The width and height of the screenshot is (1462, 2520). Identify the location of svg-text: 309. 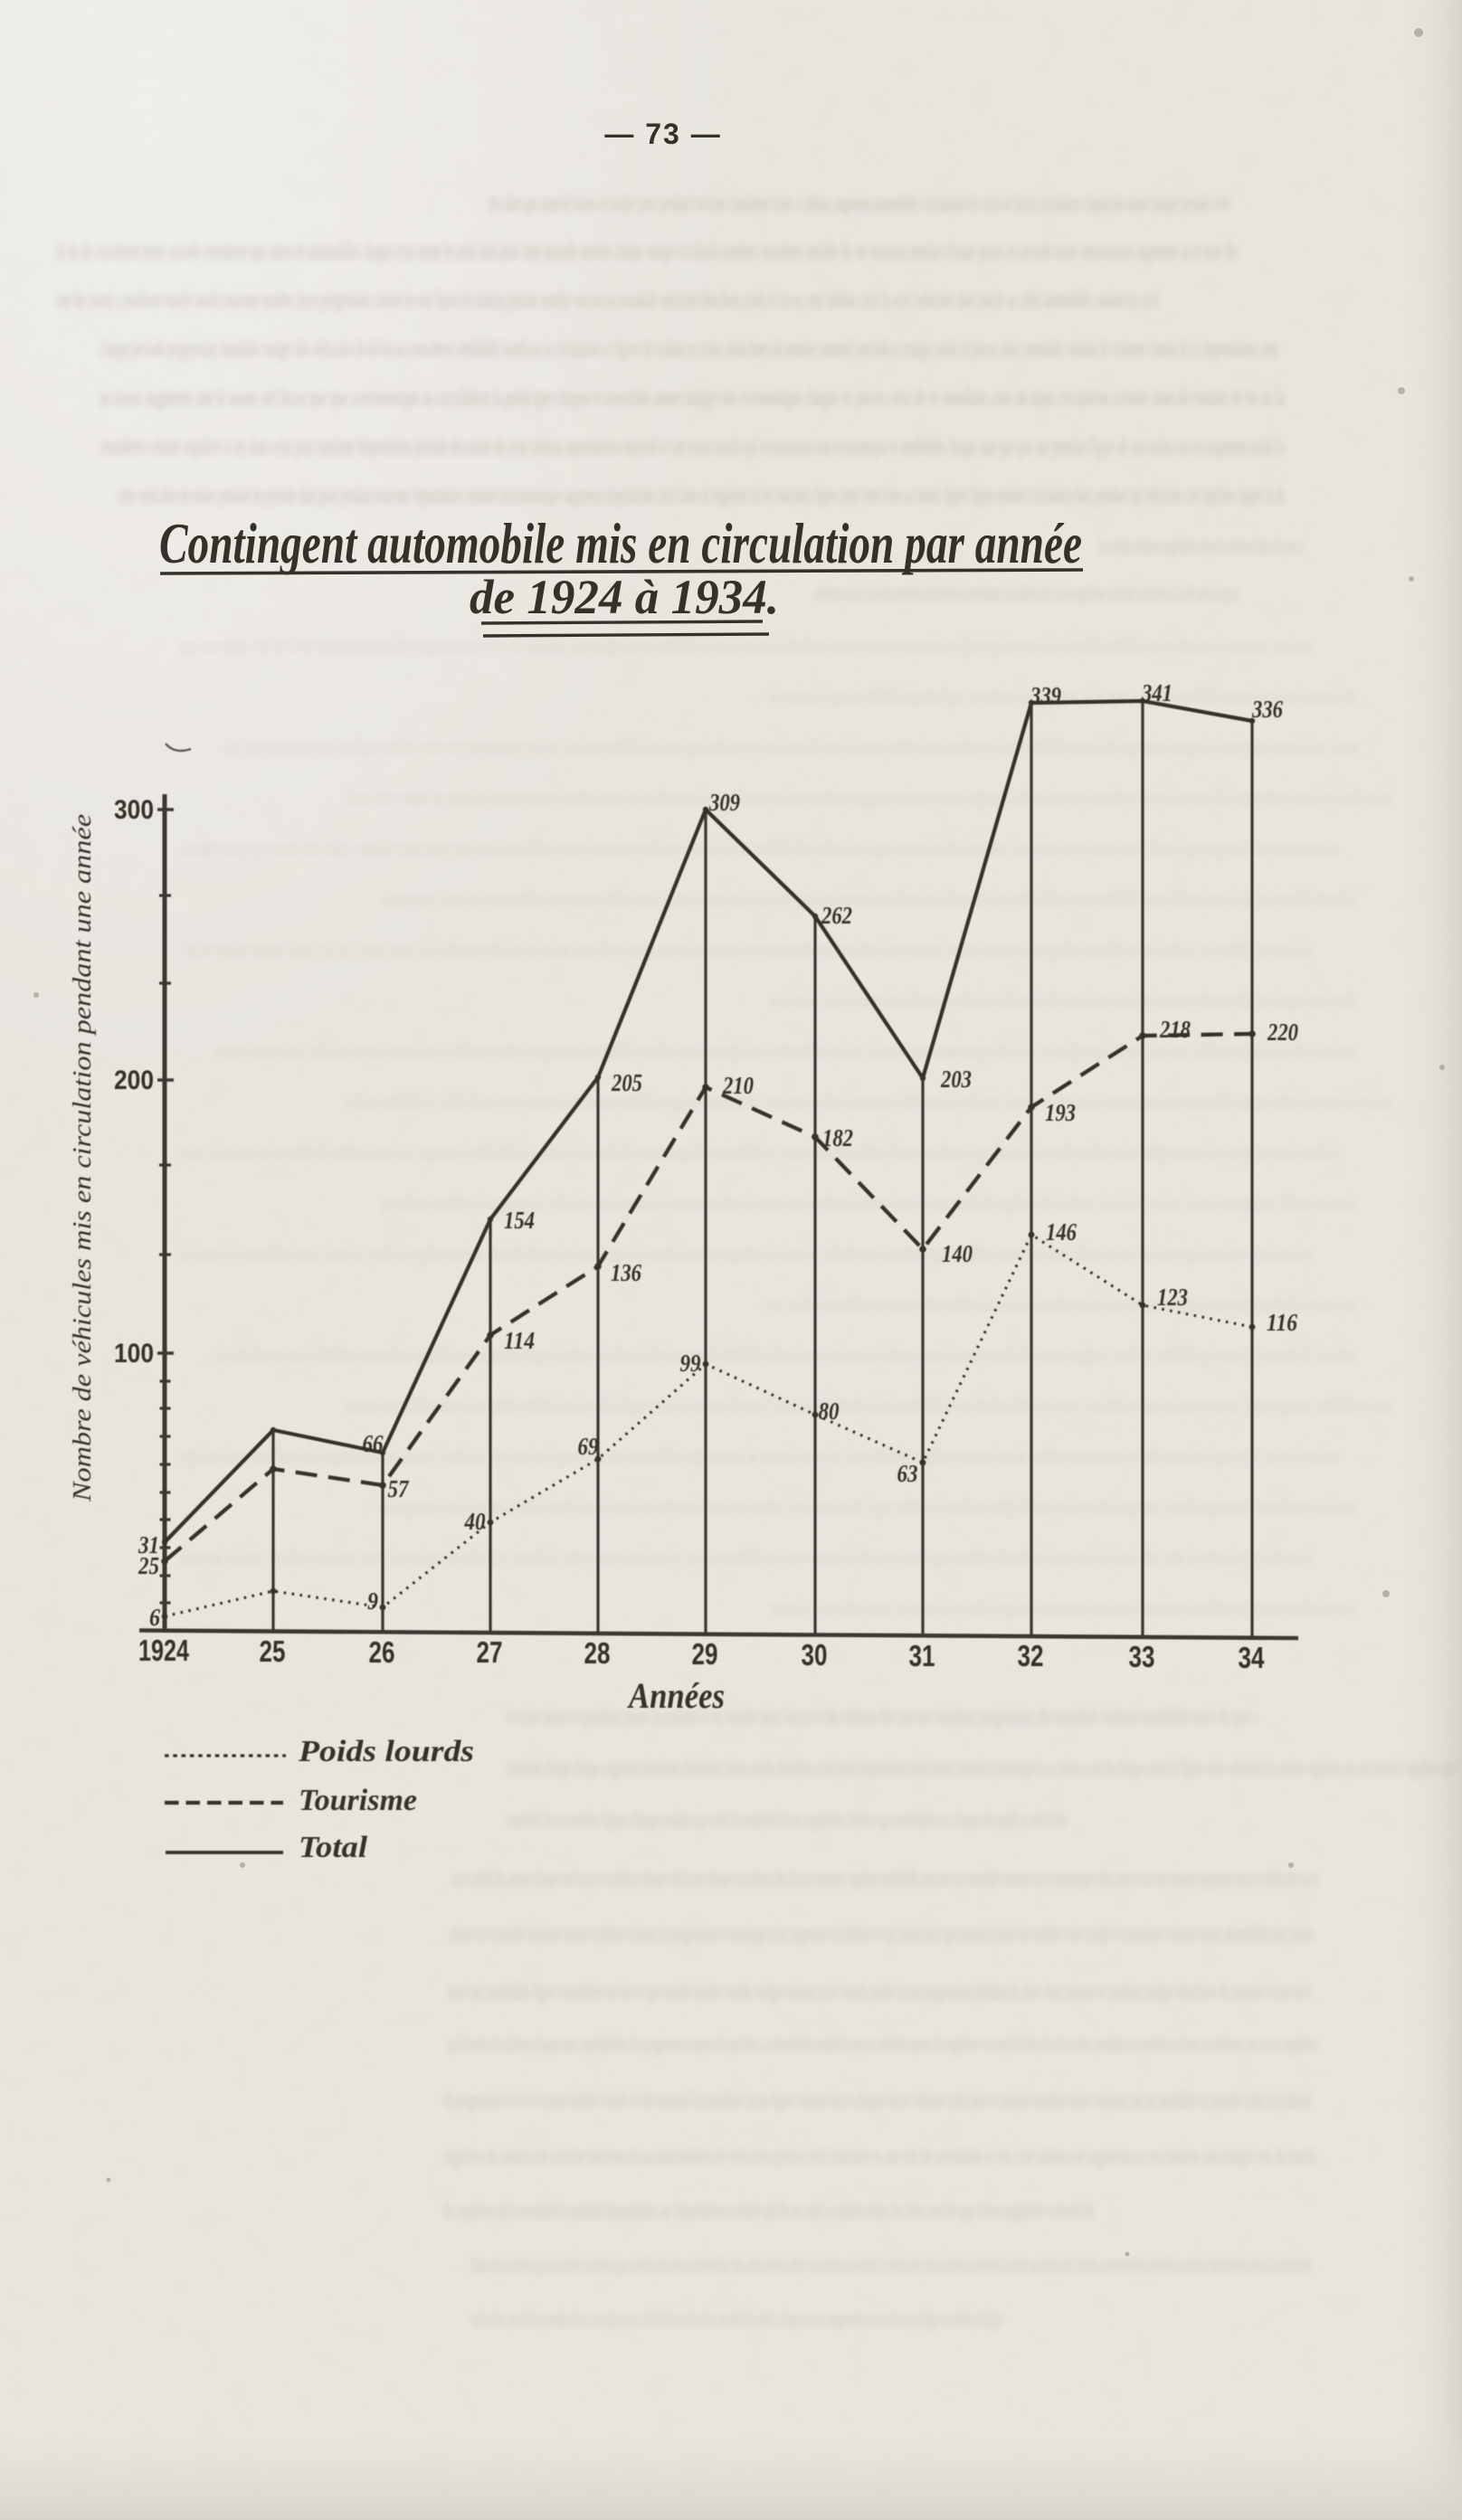
(724, 803).